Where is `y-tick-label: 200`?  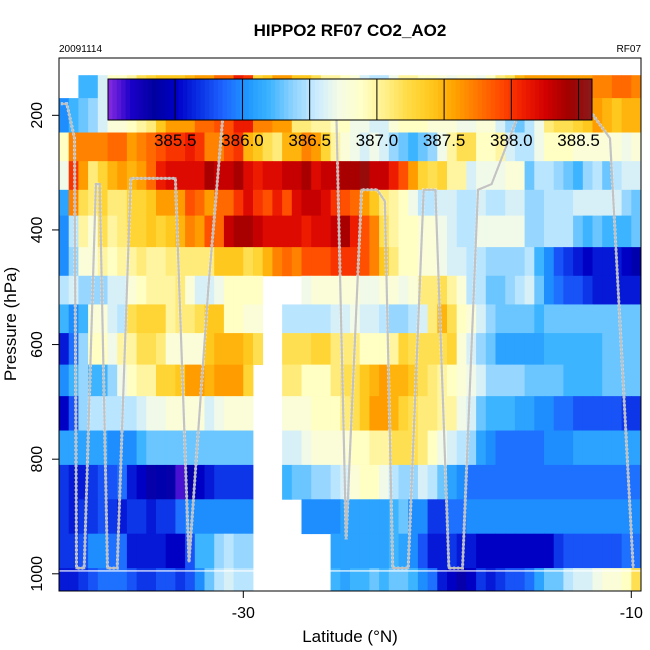 y-tick-label: 200 is located at coordinates (37, 115).